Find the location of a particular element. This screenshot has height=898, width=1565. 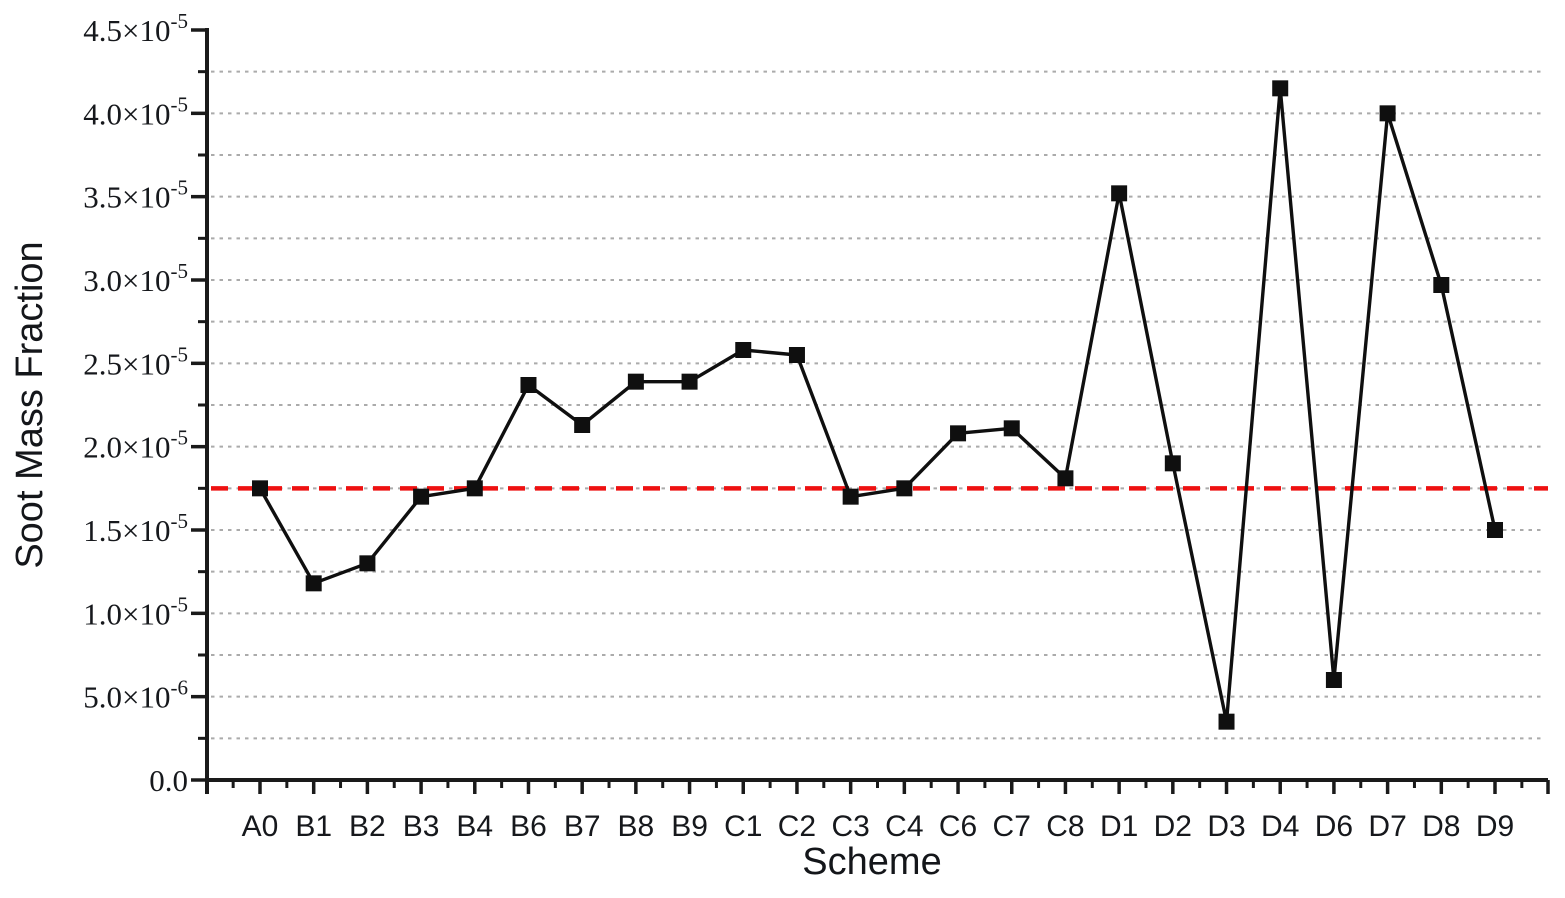

x-tick-label: B3 is located at coordinates (421, 826).